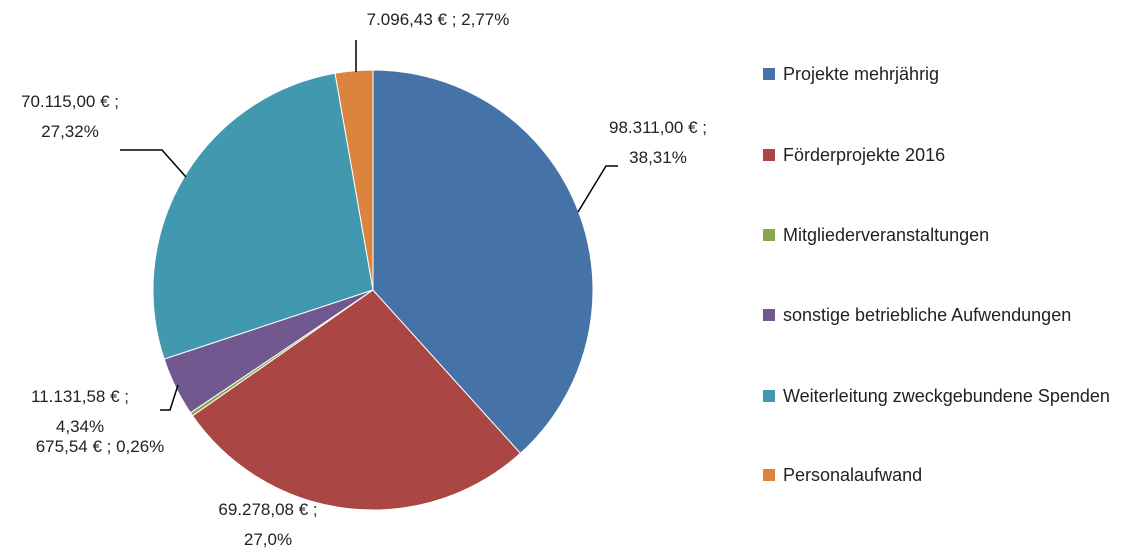 The image size is (1139, 555). Describe the element at coordinates (927, 315) in the screenshot. I see `legend-label: sonstige betriebliche Aufwendungen` at that location.